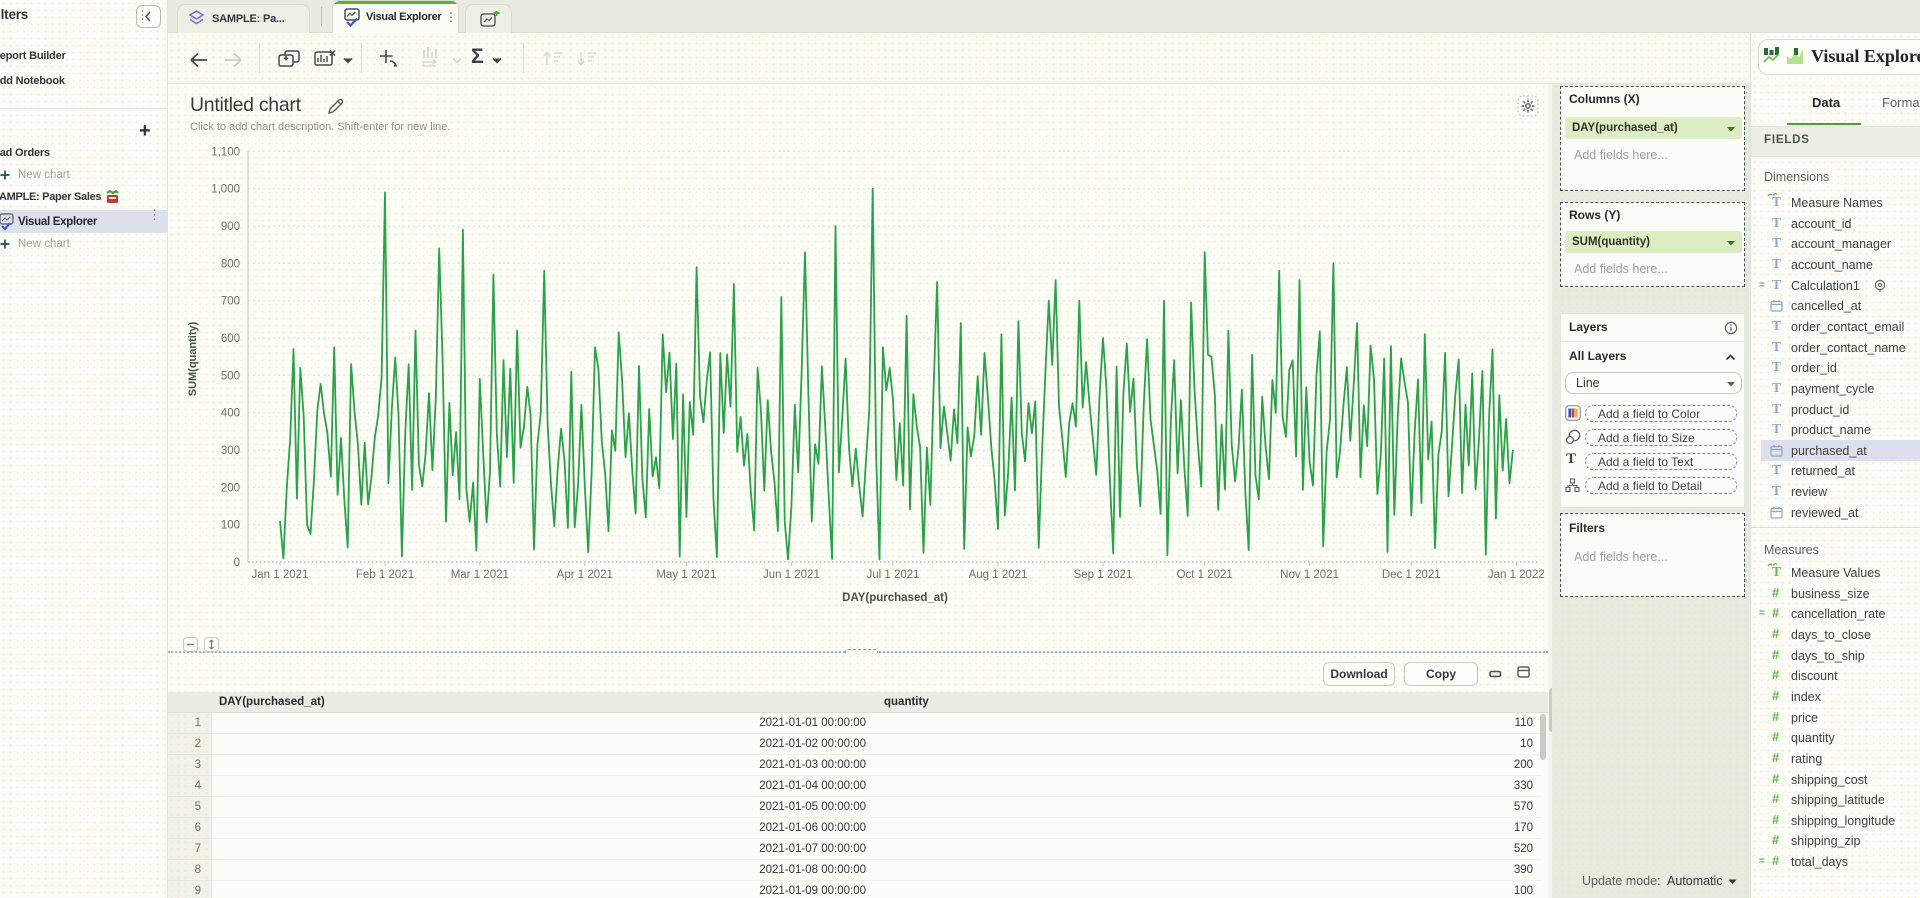 This screenshot has width=1920, height=898. I want to click on svg-text: 100, so click(230, 526).